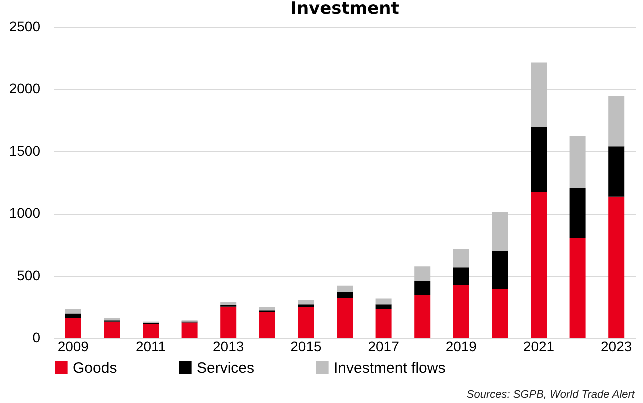 The width and height of the screenshot is (643, 403). I want to click on y-tick-label: 2500, so click(25, 26).